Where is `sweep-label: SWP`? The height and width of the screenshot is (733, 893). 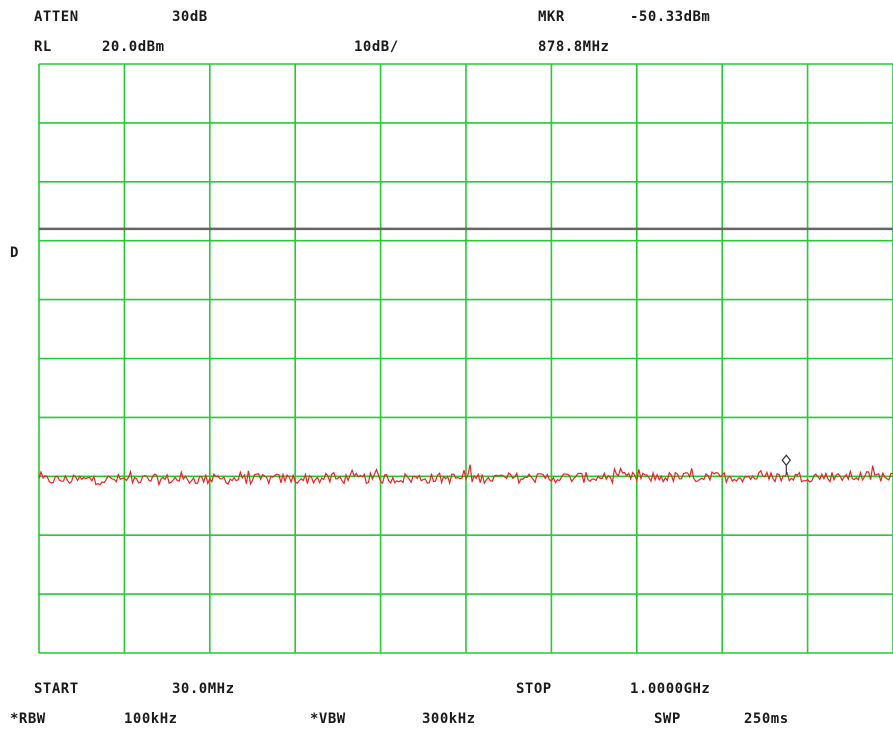
sweep-label: SWP is located at coordinates (667, 719).